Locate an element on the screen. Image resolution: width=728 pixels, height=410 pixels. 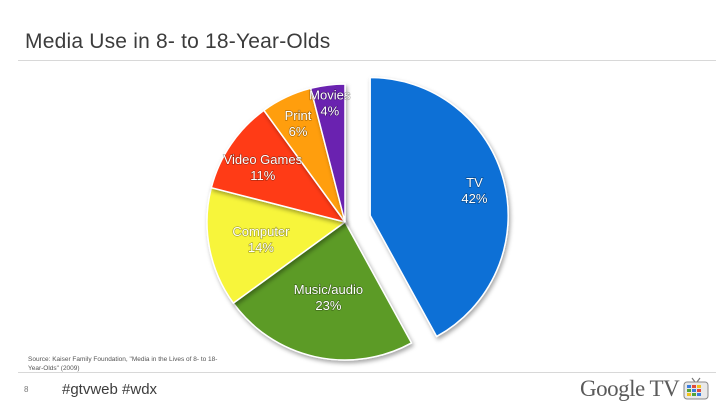
slice-label: Print is located at coordinates (298, 115).